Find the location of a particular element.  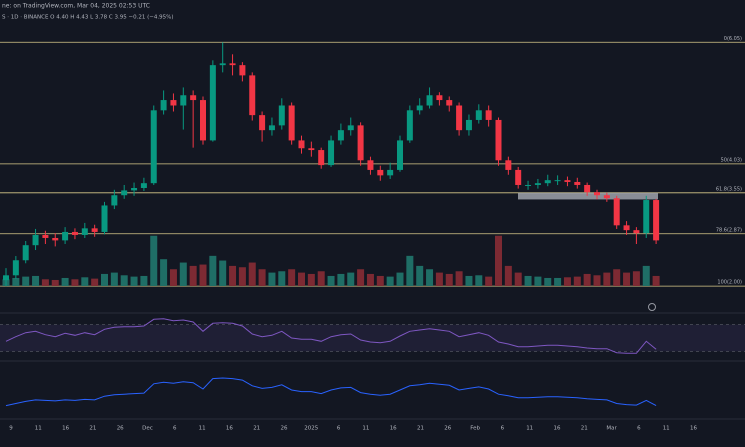

x-tick-label: Mar is located at coordinates (611, 429).